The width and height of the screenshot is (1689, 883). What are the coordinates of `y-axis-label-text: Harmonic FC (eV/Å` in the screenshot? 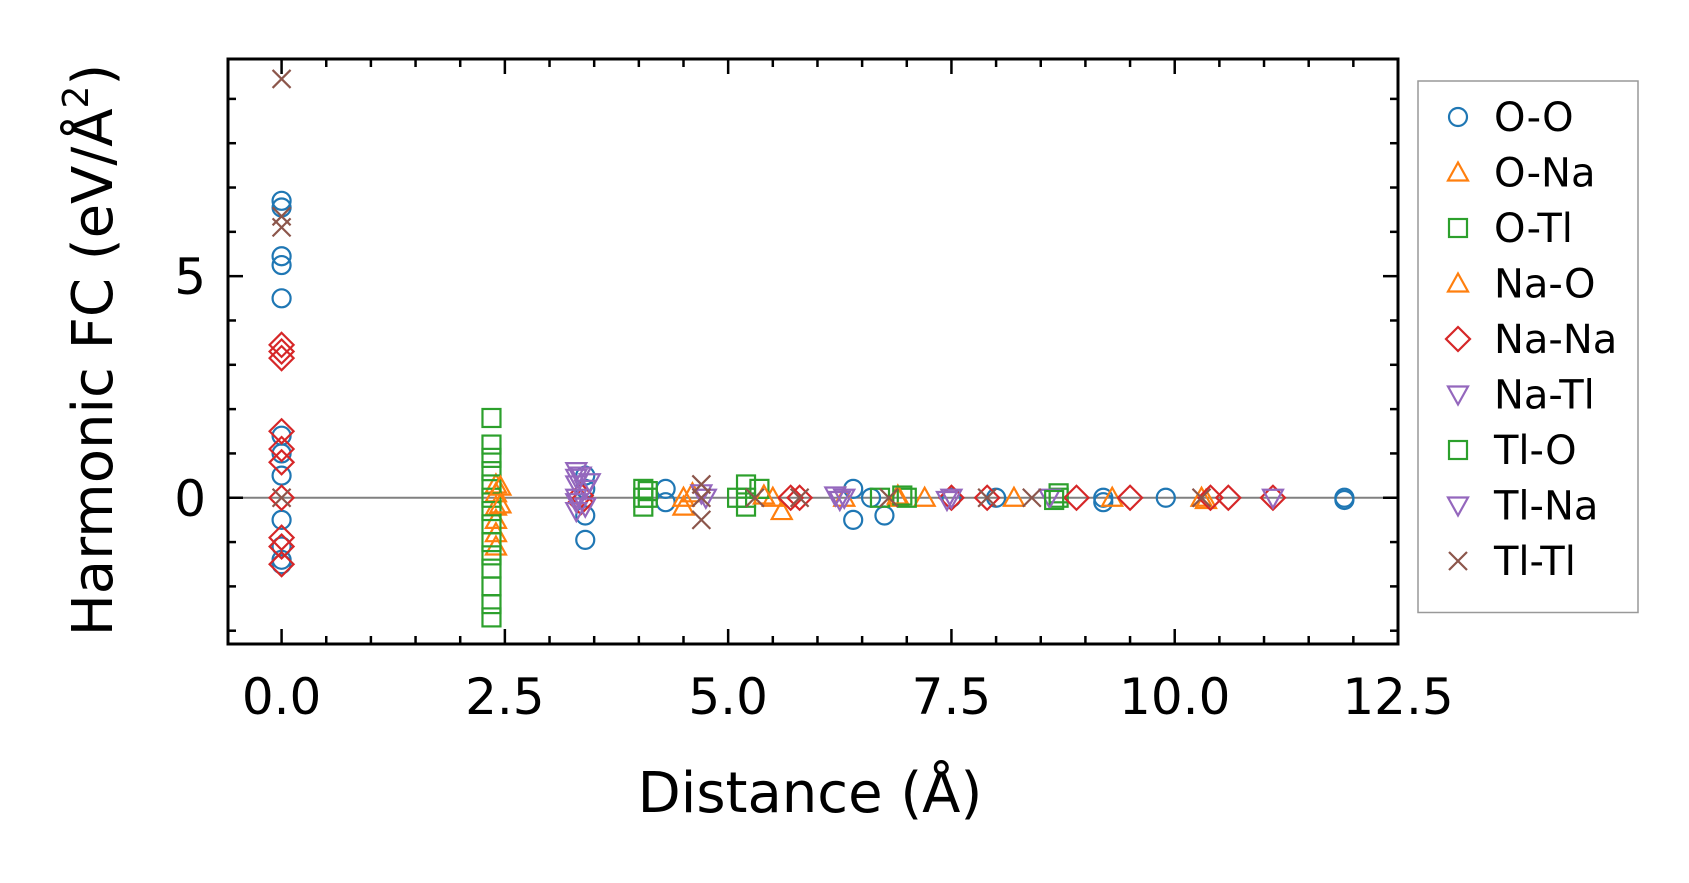 It's located at (93, 372).